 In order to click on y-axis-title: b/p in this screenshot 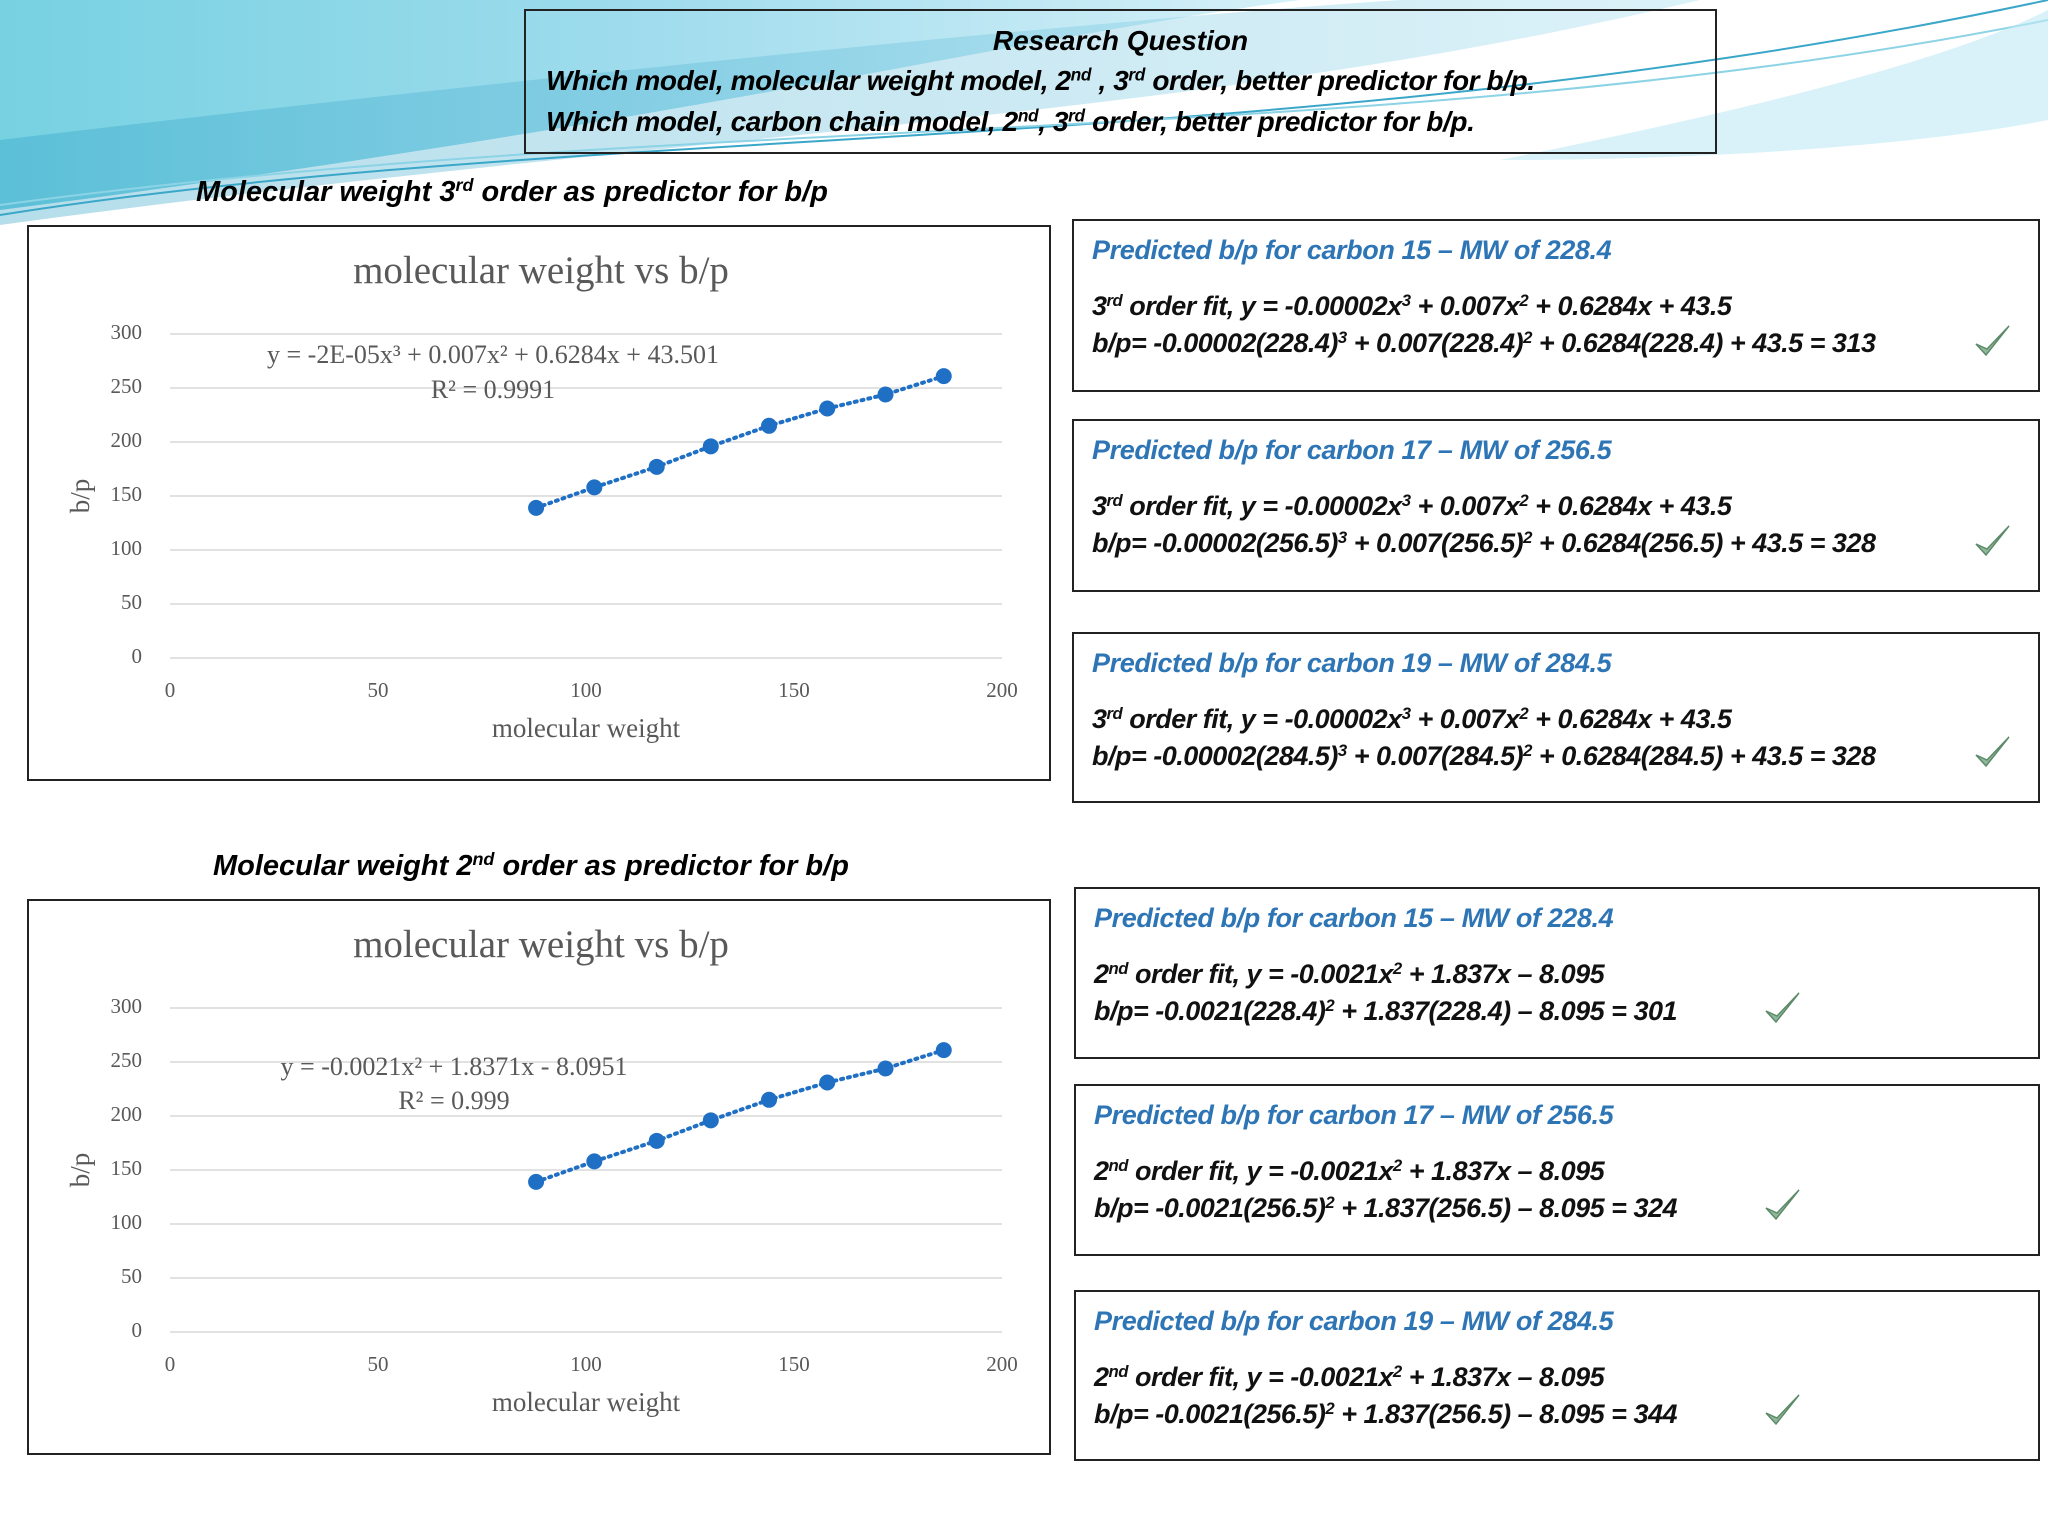, I will do `click(80, 1170)`.